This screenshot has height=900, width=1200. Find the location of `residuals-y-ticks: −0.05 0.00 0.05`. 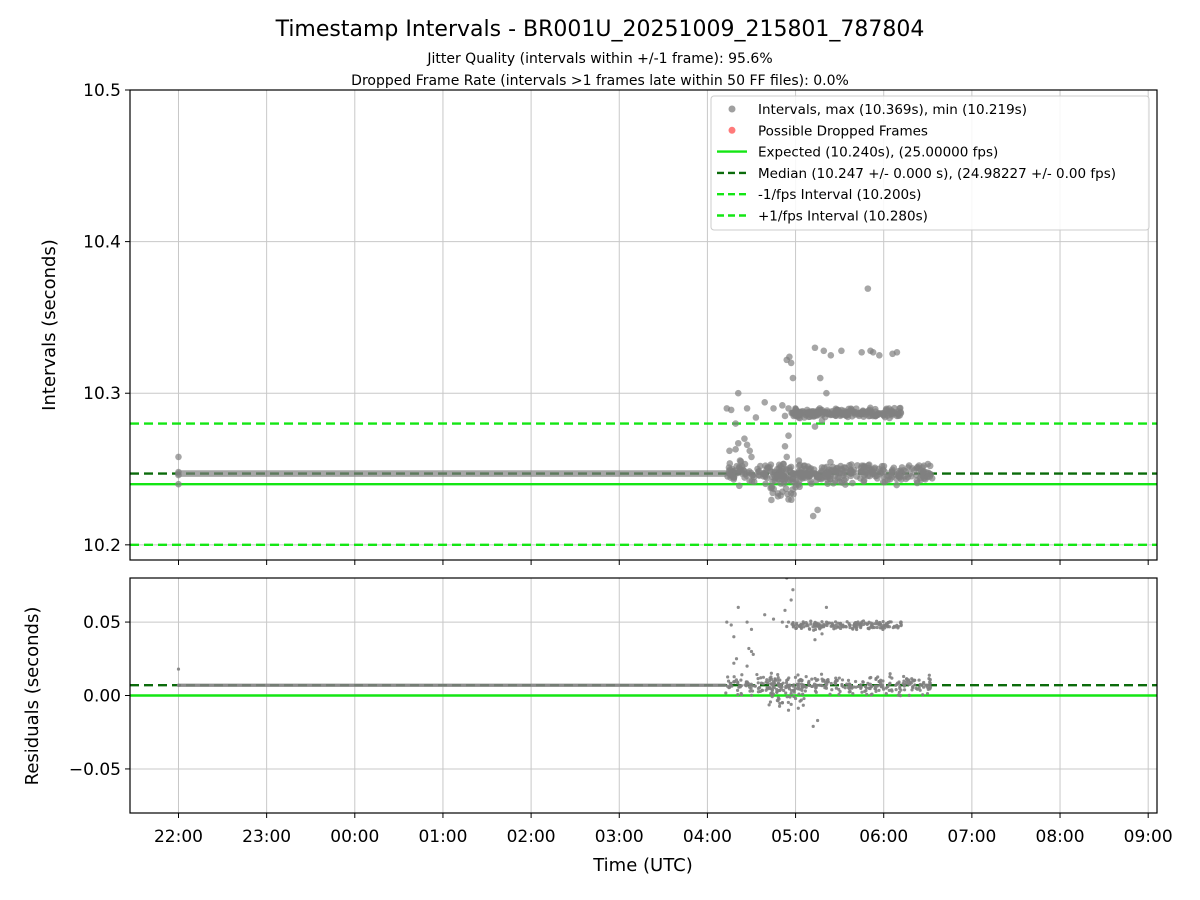

residuals-y-ticks: −0.05 0.00 0.05 is located at coordinates (99, 696).